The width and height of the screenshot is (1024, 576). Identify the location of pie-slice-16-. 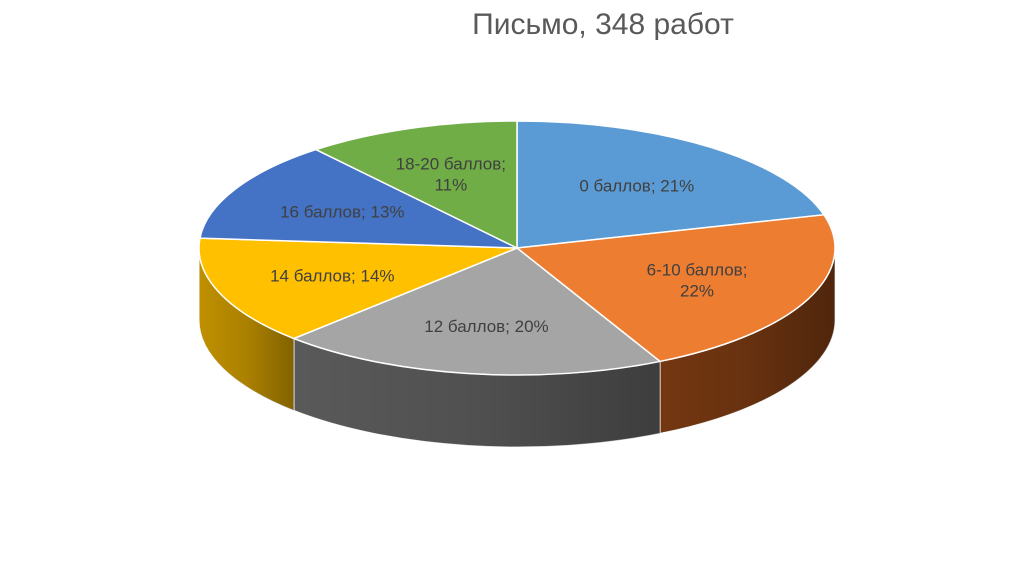
(358, 198).